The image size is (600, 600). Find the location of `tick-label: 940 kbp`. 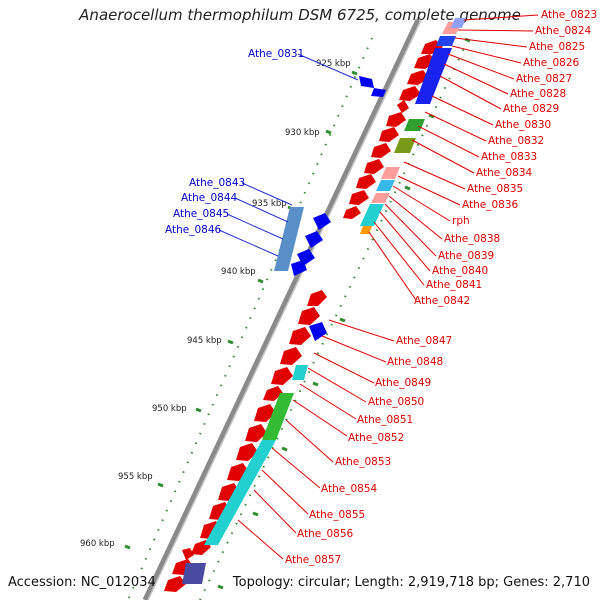

tick-label: 940 kbp is located at coordinates (238, 272).